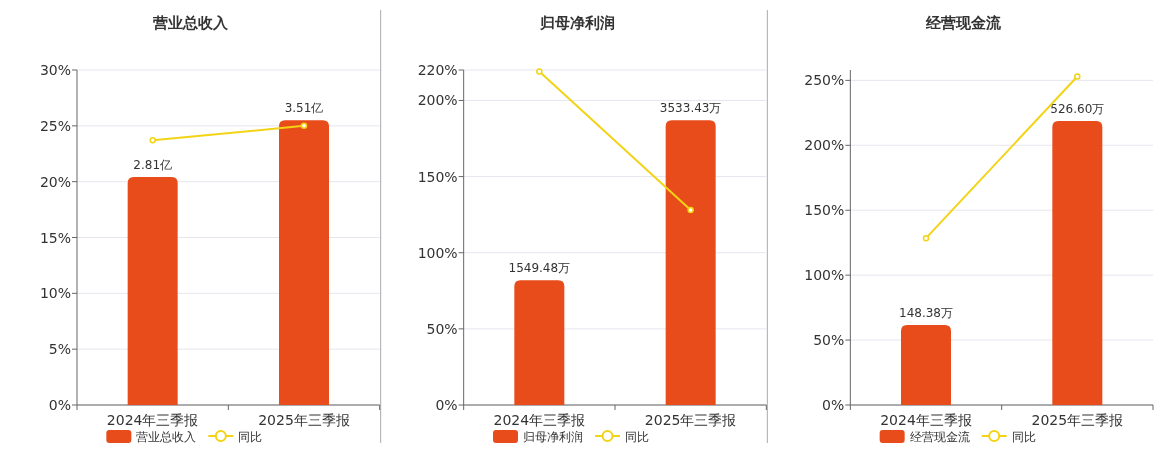  Describe the element at coordinates (939, 436) in the screenshot. I see `legend-label: 经营现金流` at that location.